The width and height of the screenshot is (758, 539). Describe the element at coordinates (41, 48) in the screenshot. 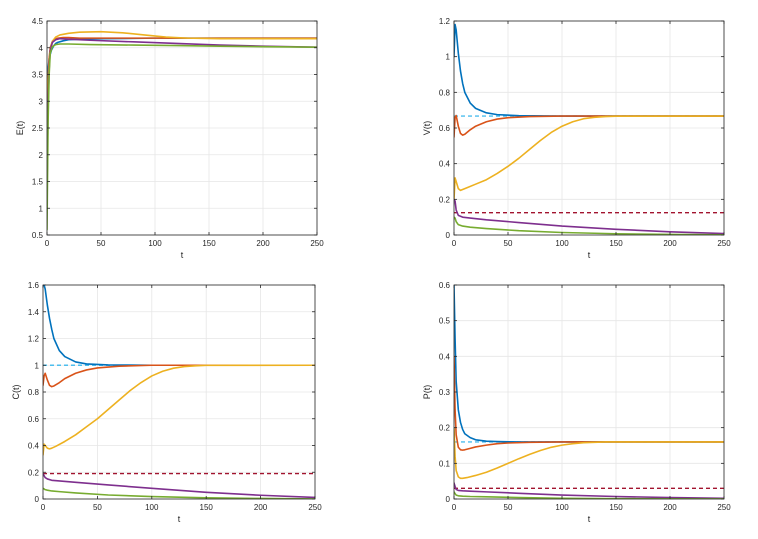

I see `y-tick-label: 4` at that location.